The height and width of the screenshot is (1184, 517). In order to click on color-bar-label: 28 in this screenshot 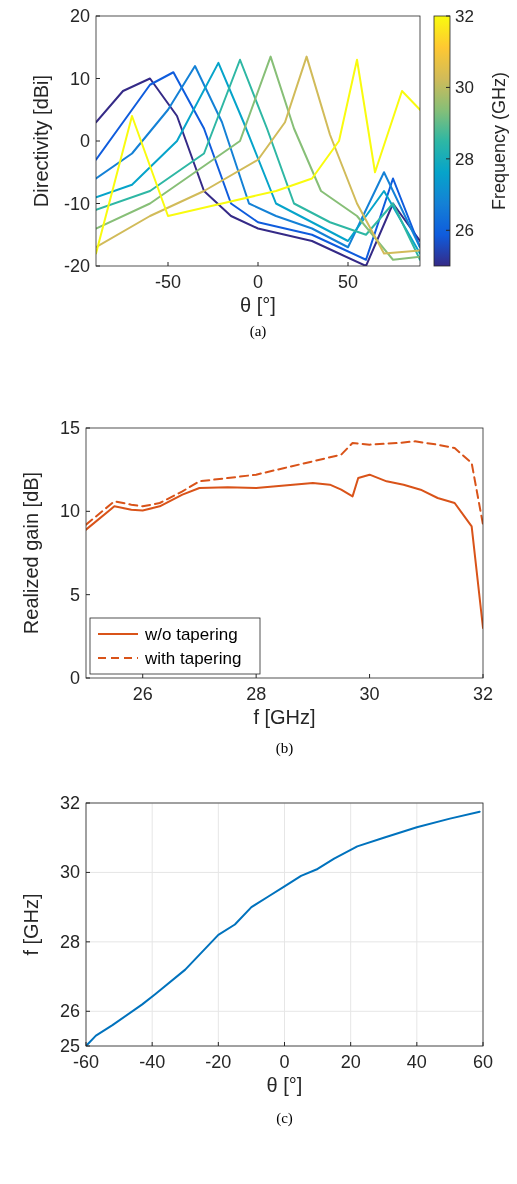, I will do `click(464, 159)`.